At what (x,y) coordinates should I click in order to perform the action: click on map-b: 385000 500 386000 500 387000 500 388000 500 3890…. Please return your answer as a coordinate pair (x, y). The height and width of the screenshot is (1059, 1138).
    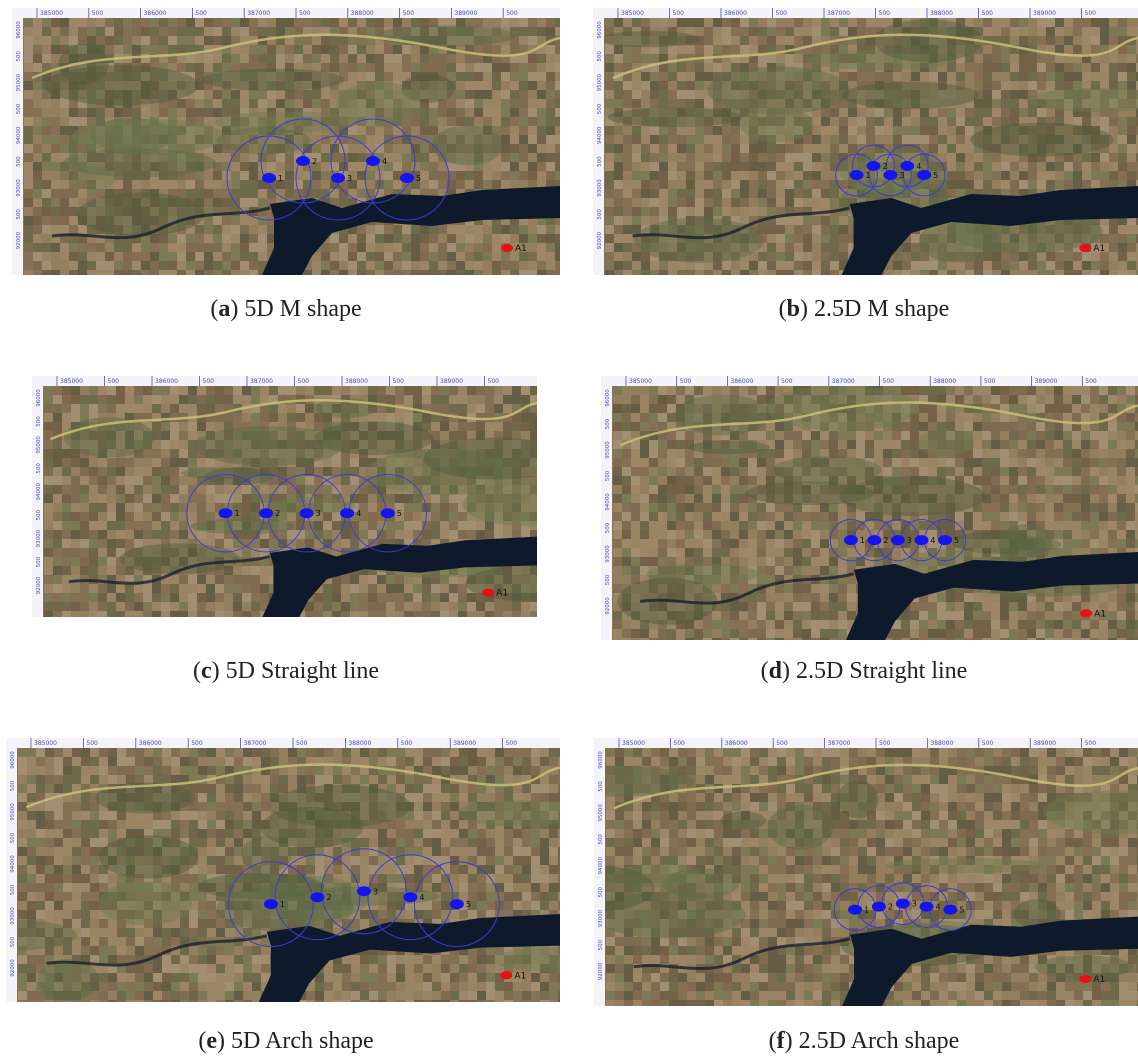
    Looking at the image, I should click on (865, 141).